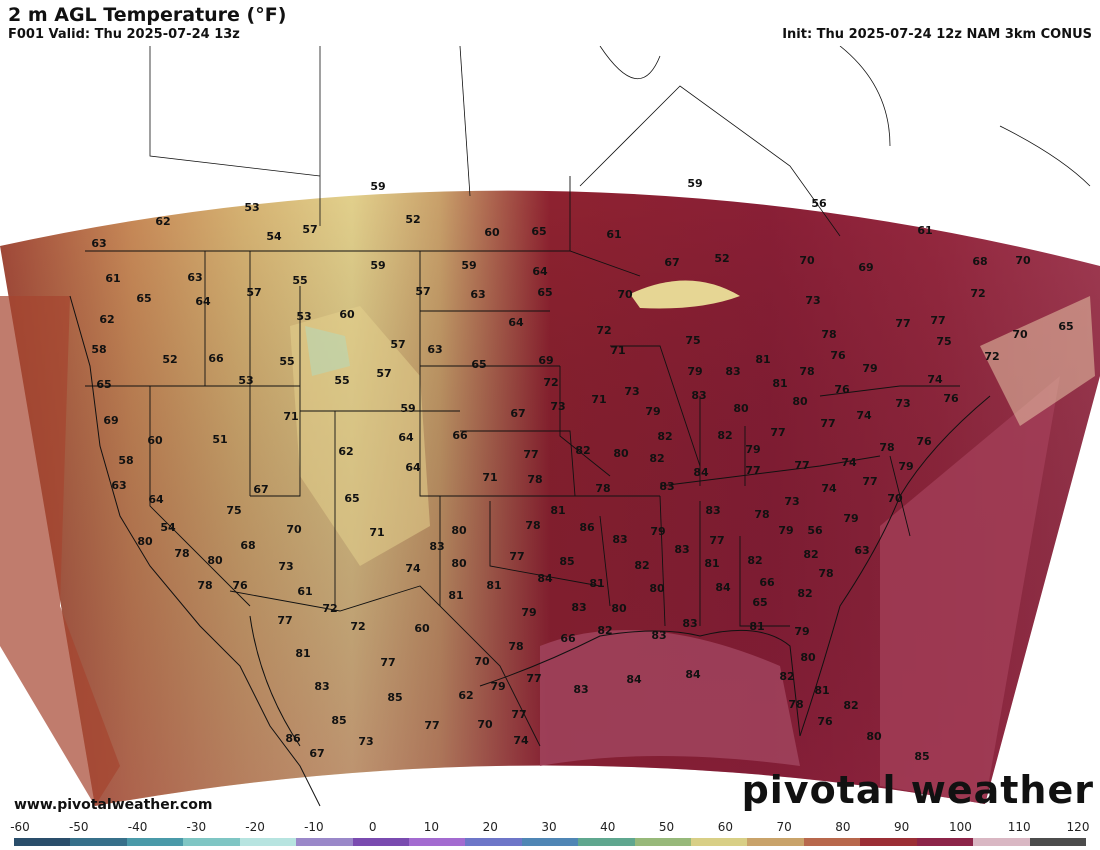  What do you see at coordinates (412, 219) in the screenshot?
I see `station-value: 52` at bounding box center [412, 219].